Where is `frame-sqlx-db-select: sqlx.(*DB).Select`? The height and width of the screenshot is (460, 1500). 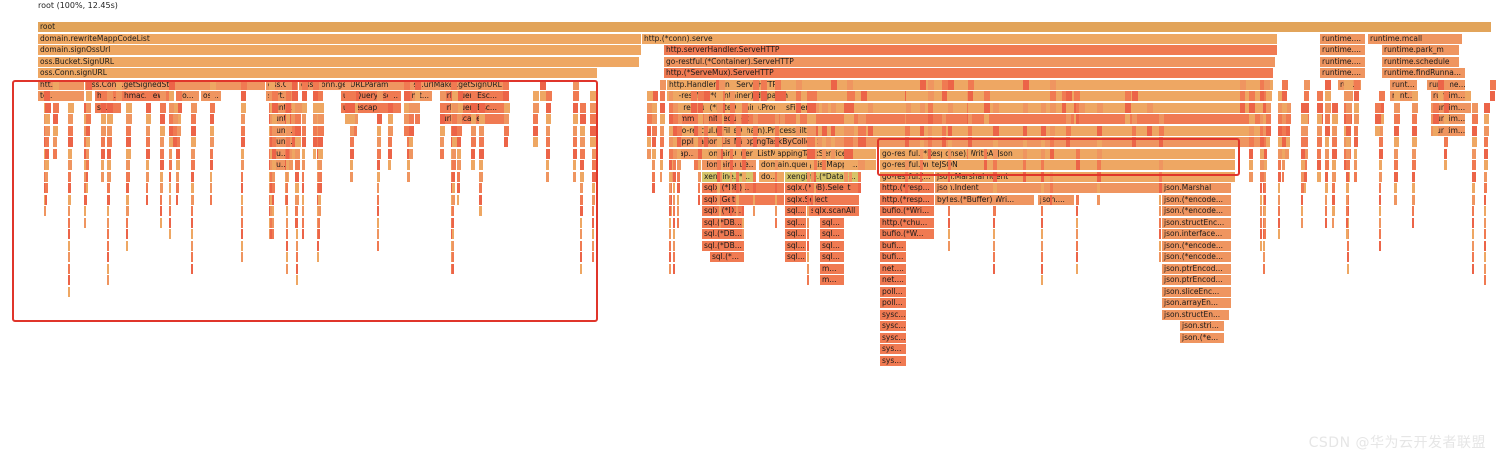 frame-sqlx-db-select: sqlx.(*DB).Select is located at coordinates (822, 188).